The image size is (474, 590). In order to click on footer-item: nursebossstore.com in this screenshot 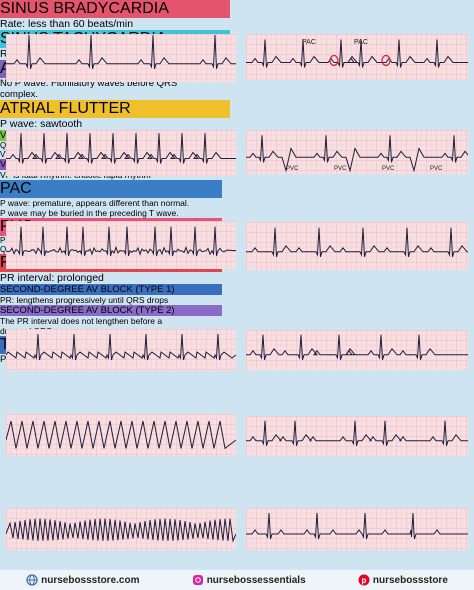, I will do `click(82, 580)`.